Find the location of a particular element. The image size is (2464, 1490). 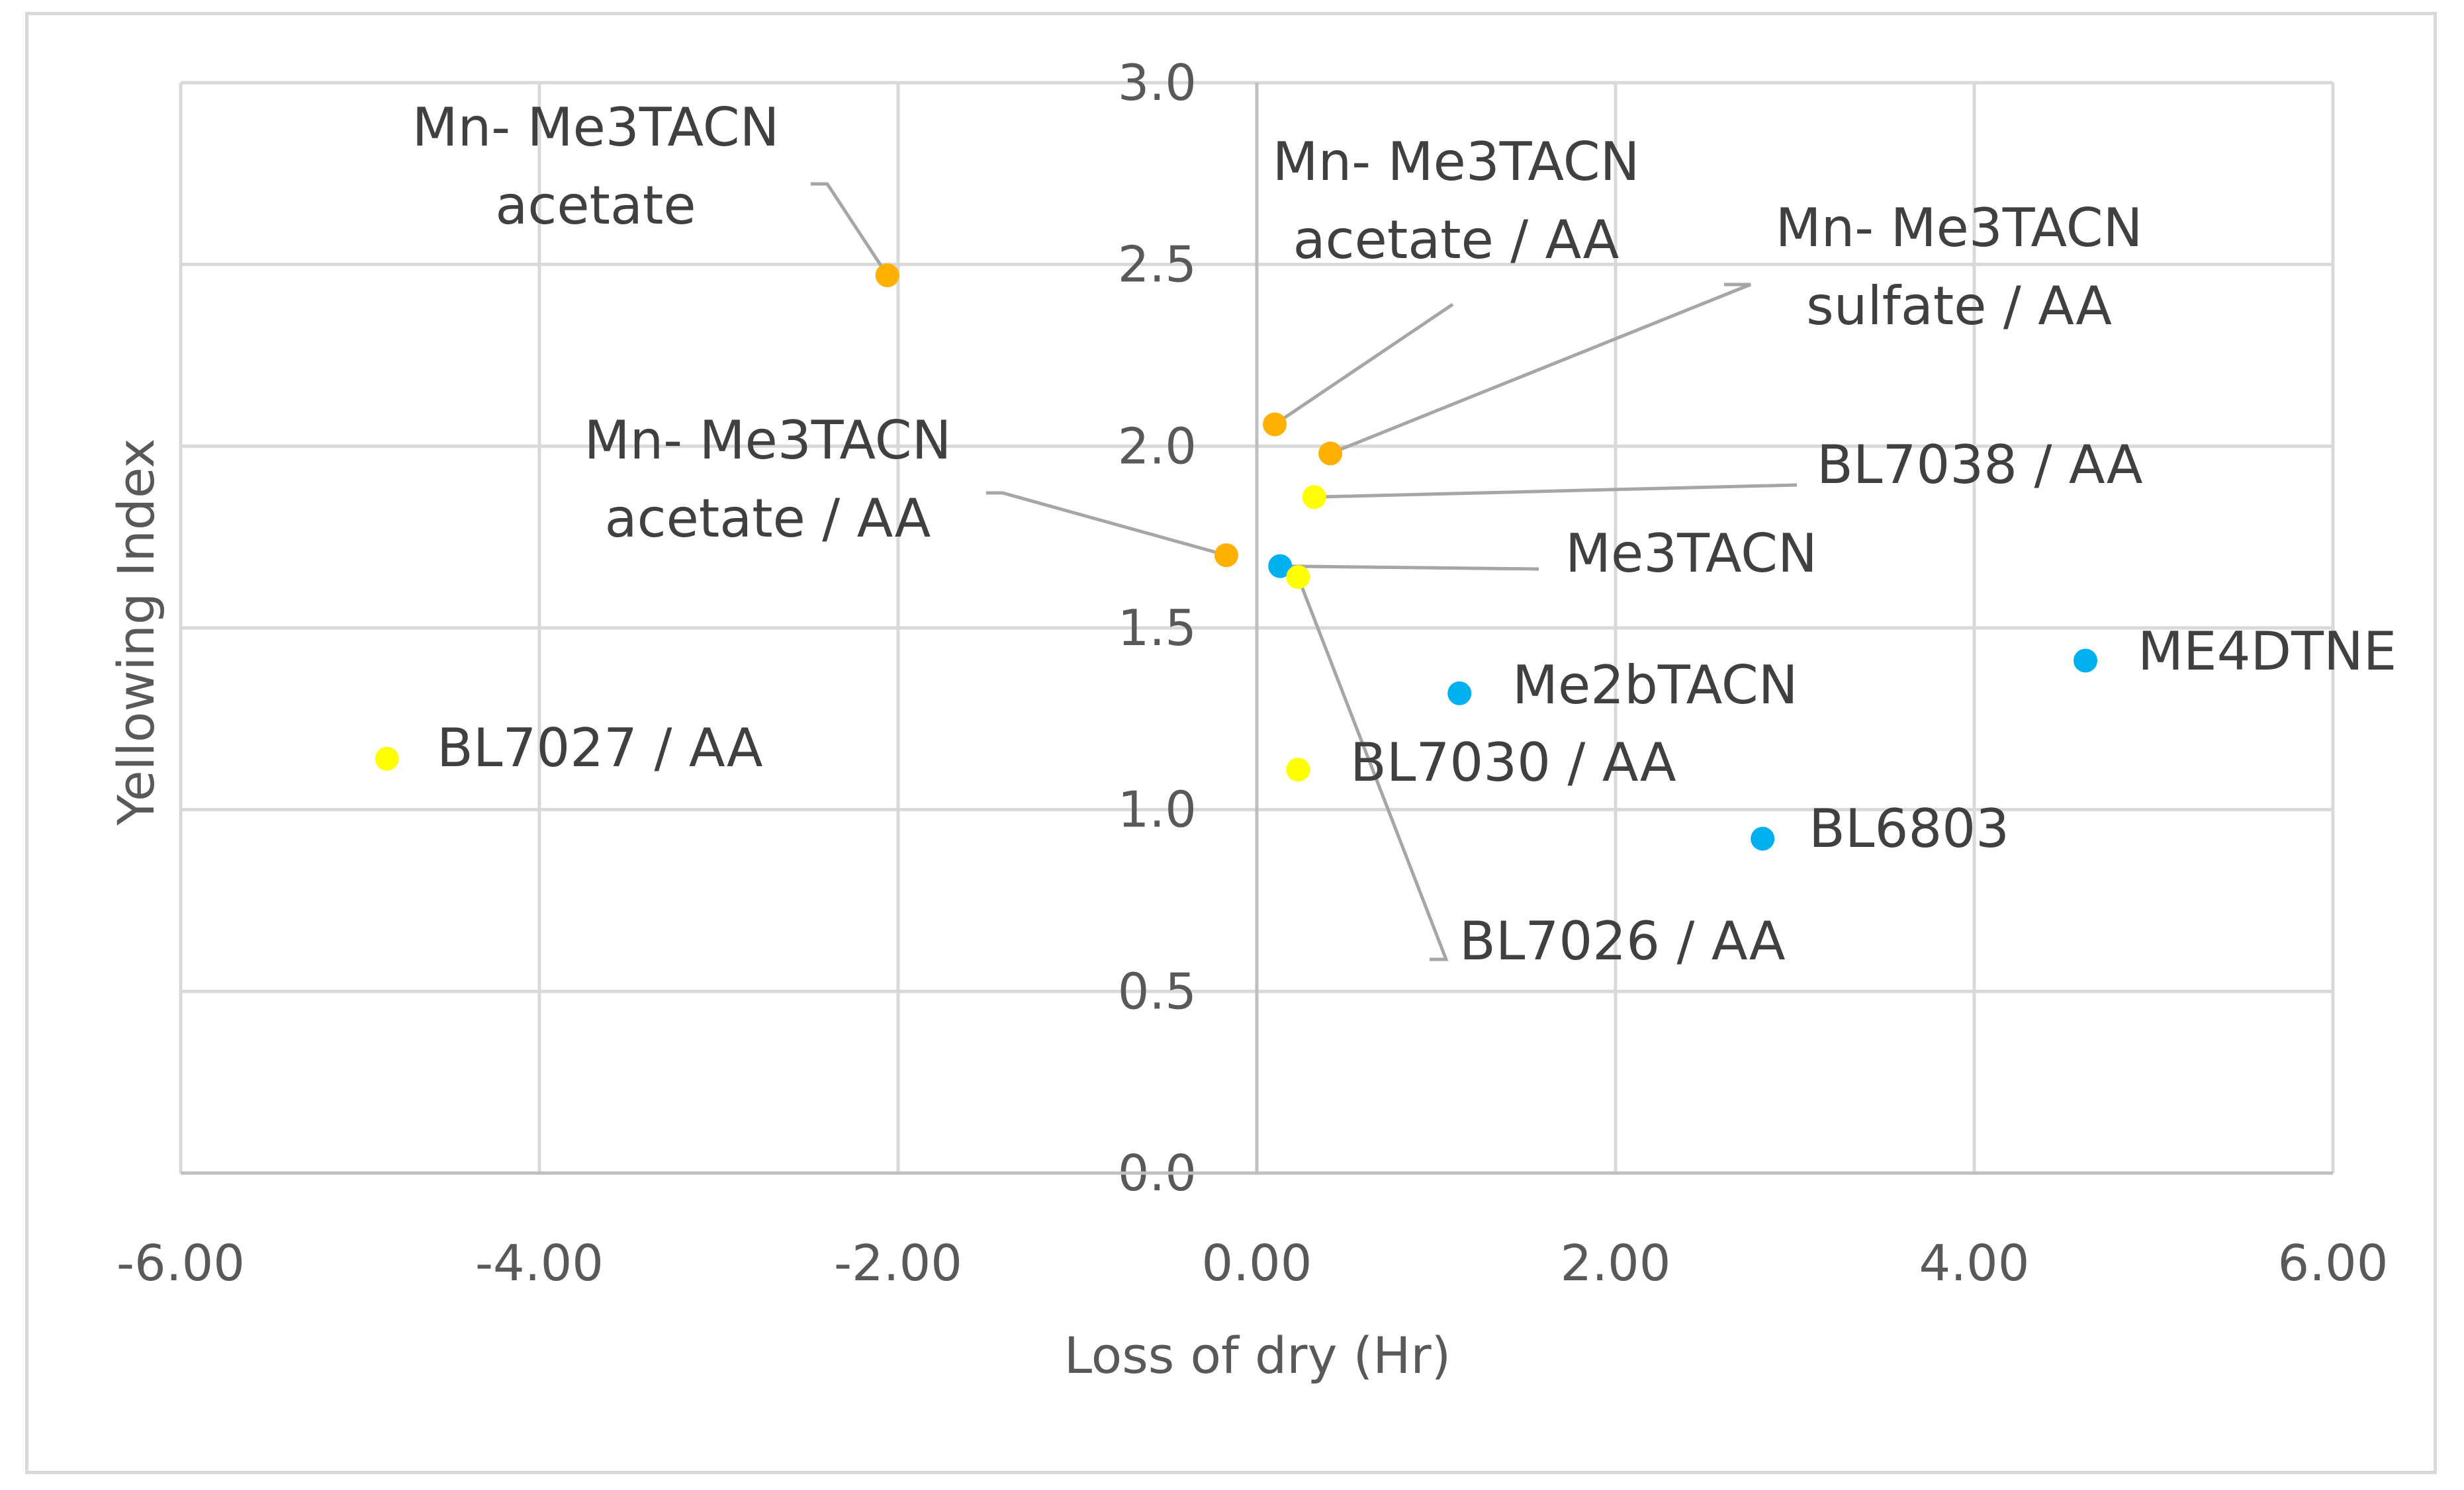

data-label-line: Me3TACN is located at coordinates (1691, 553).